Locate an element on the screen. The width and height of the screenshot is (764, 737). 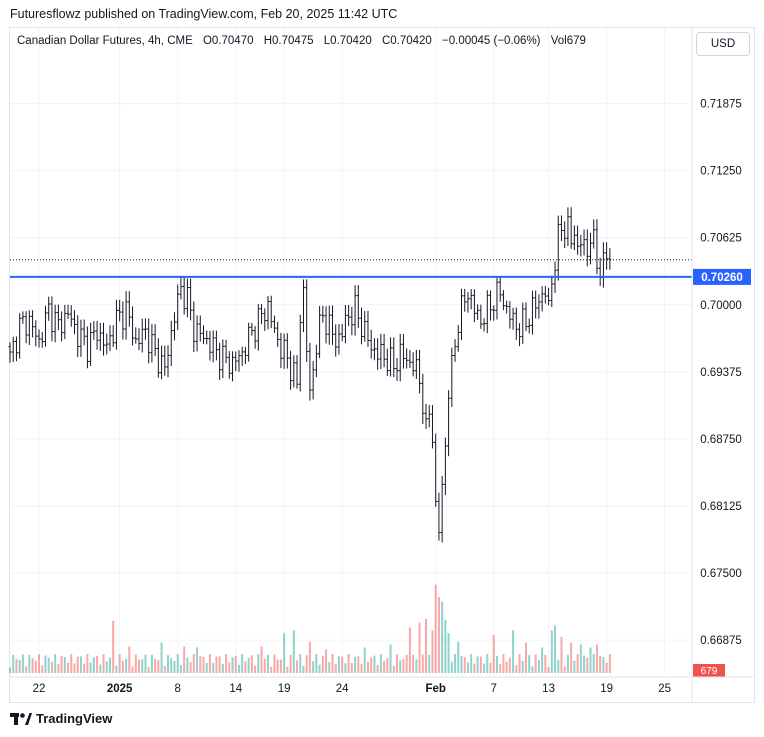
x-tick-label: 14 is located at coordinates (235, 689).